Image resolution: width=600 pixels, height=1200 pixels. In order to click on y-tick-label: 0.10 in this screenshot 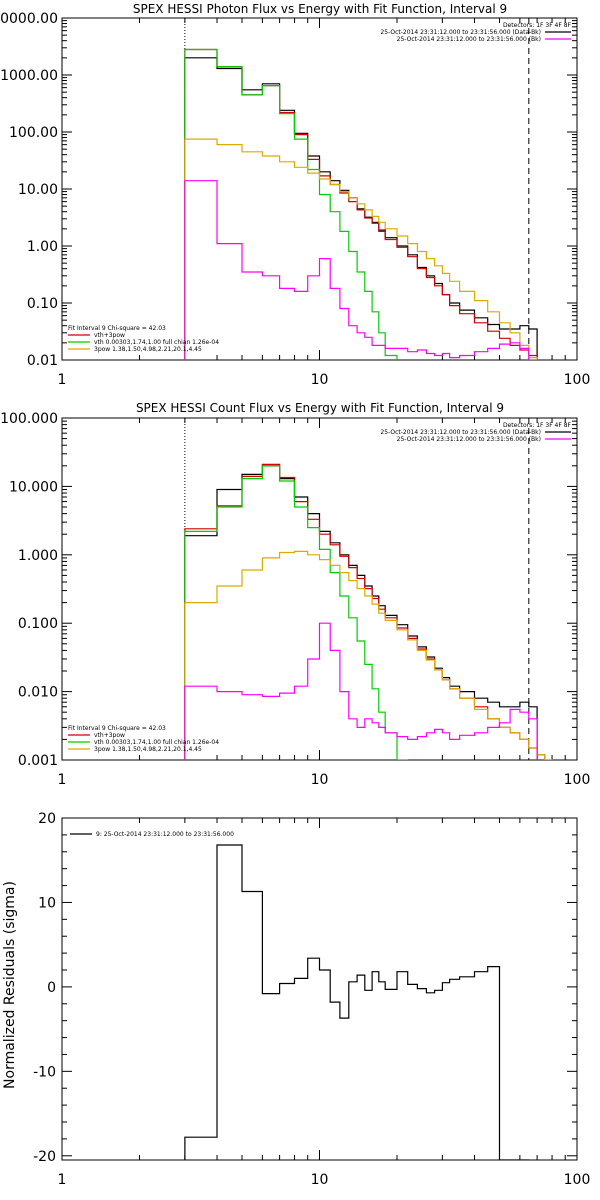, I will do `click(42, 304)`.